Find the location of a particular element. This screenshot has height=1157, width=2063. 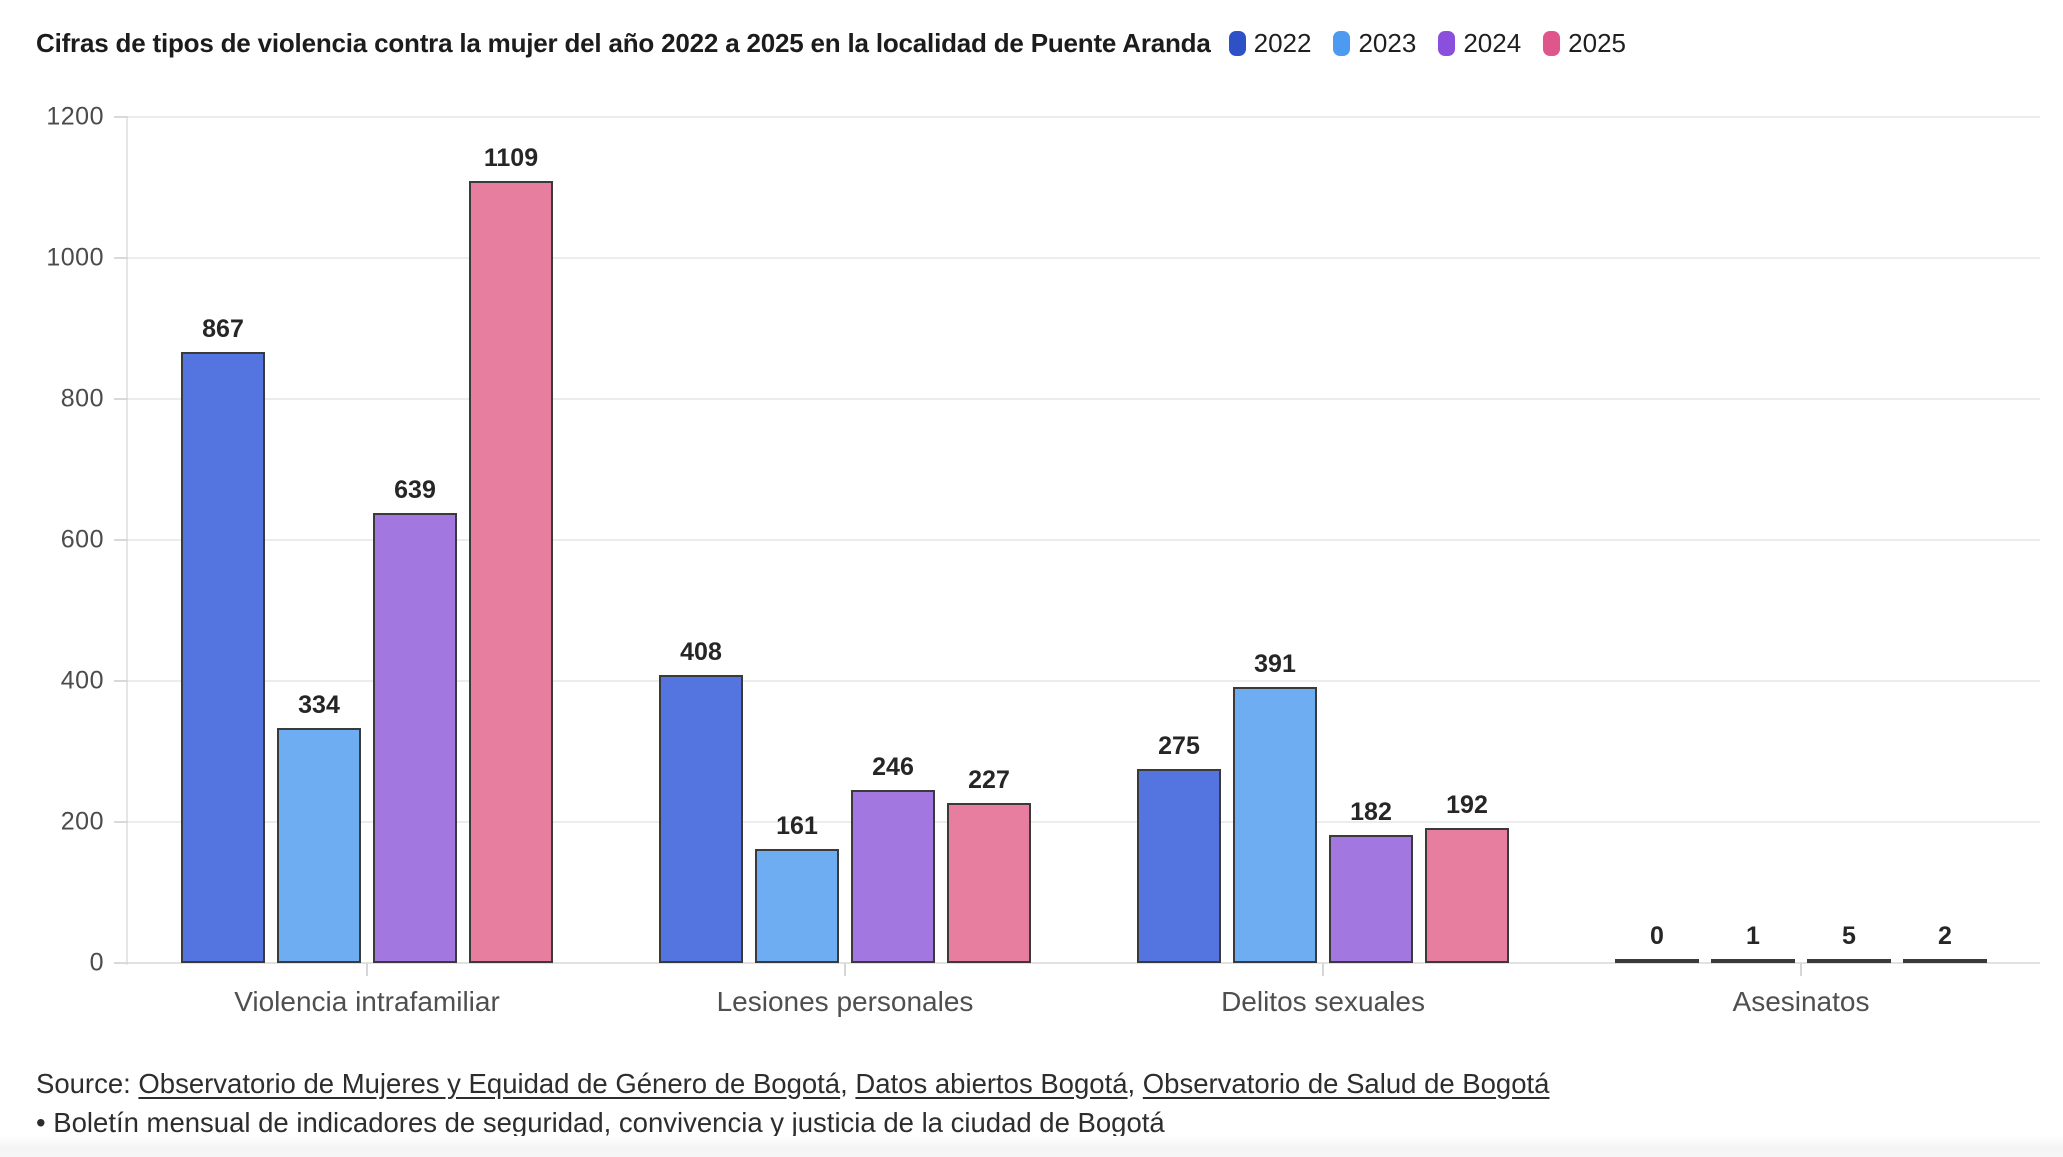

bar-group-4: 0 1 5 2 is located at coordinates (1801, 942).